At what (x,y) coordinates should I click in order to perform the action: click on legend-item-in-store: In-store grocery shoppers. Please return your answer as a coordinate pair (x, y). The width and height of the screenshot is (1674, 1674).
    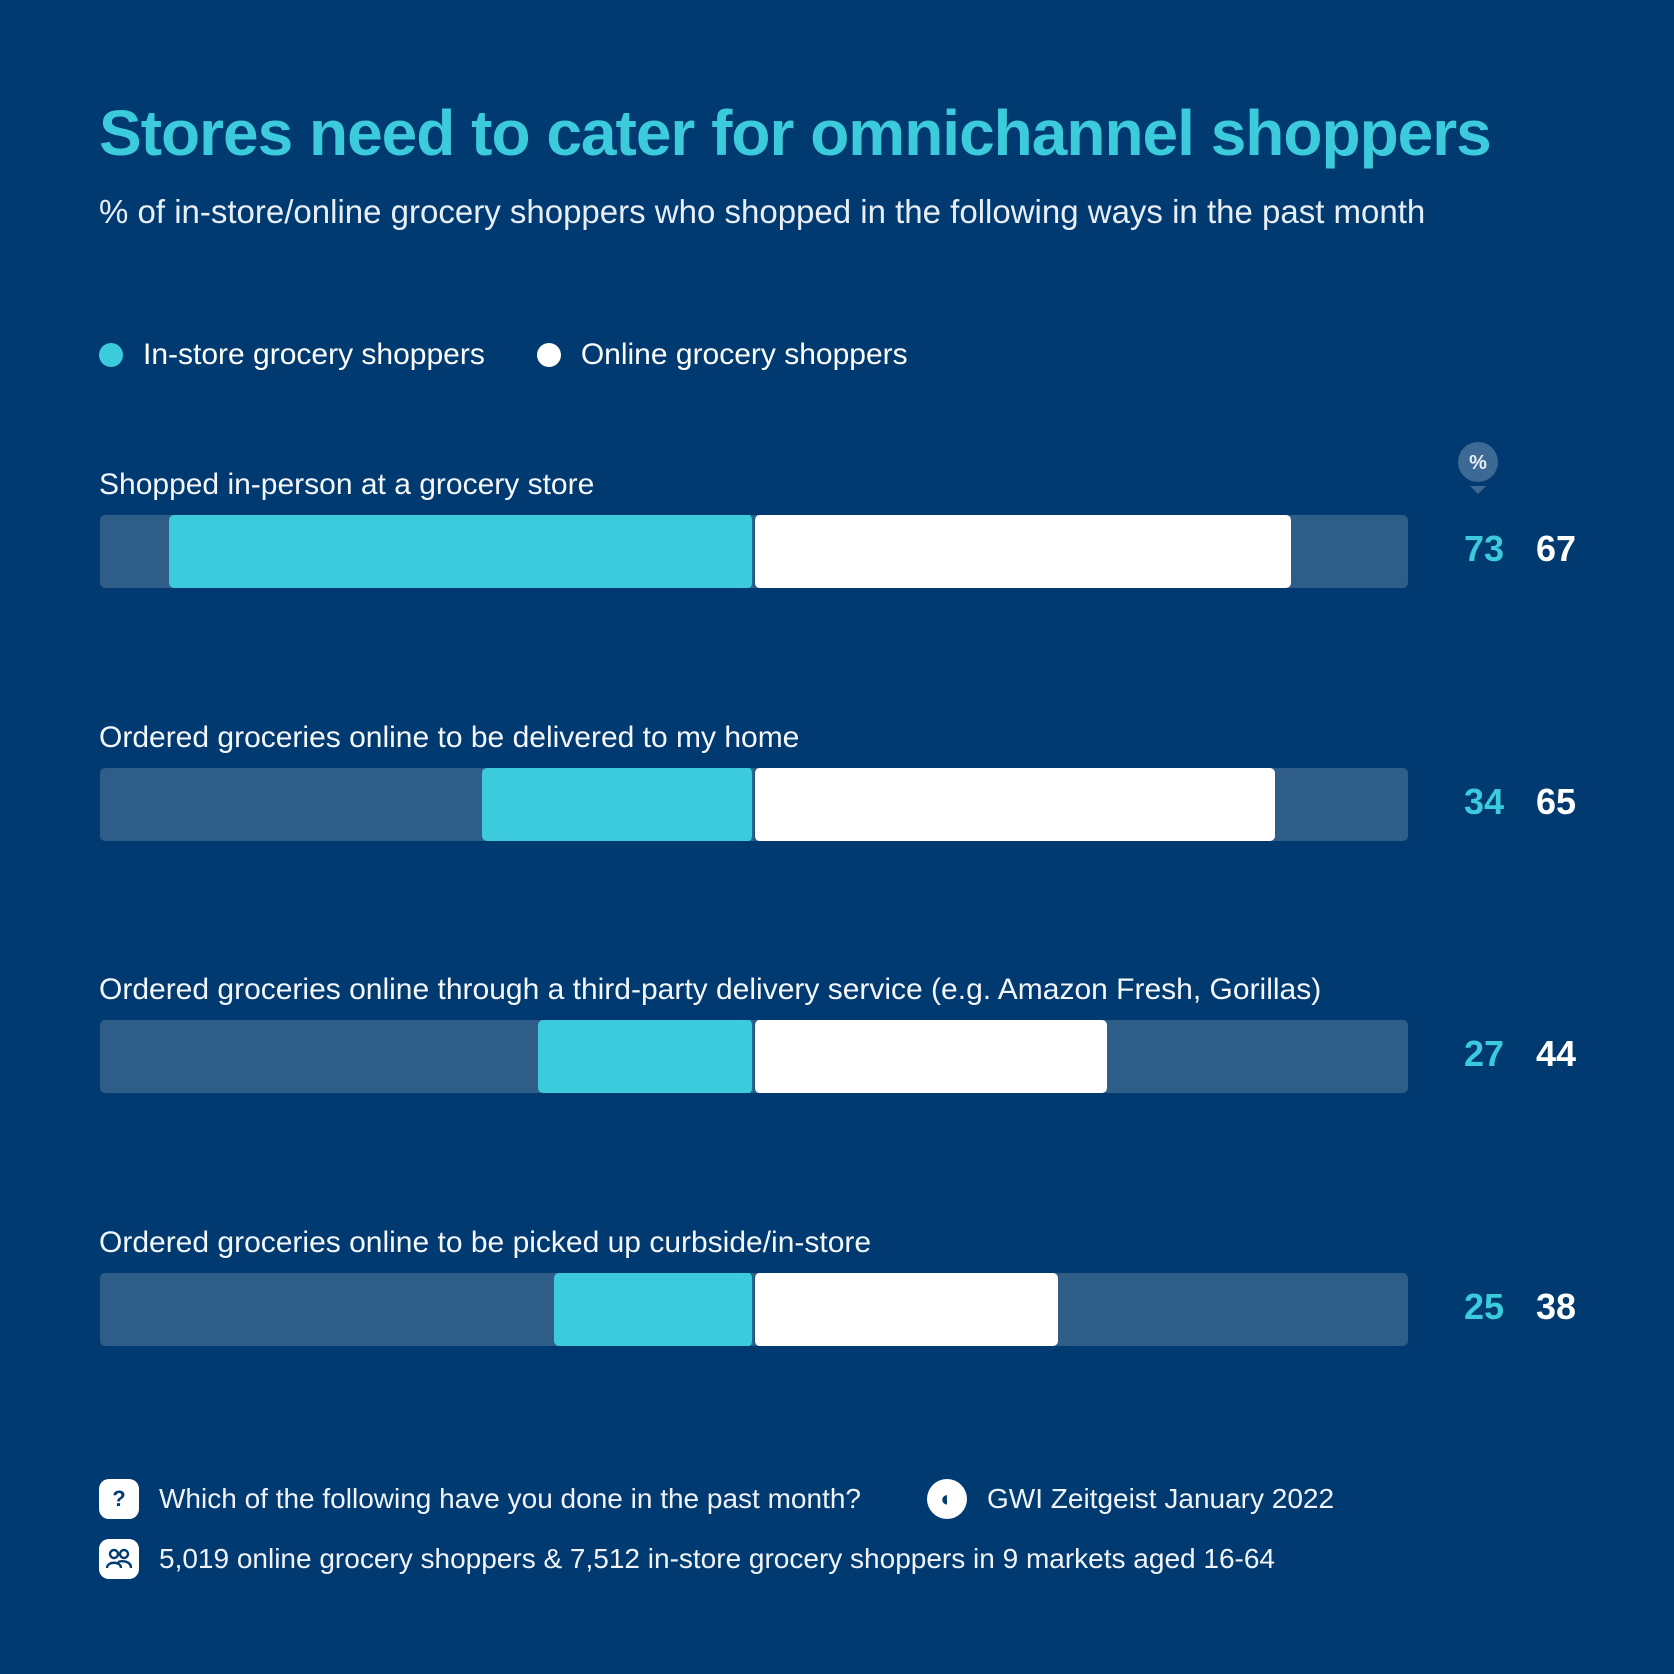
    Looking at the image, I should click on (292, 355).